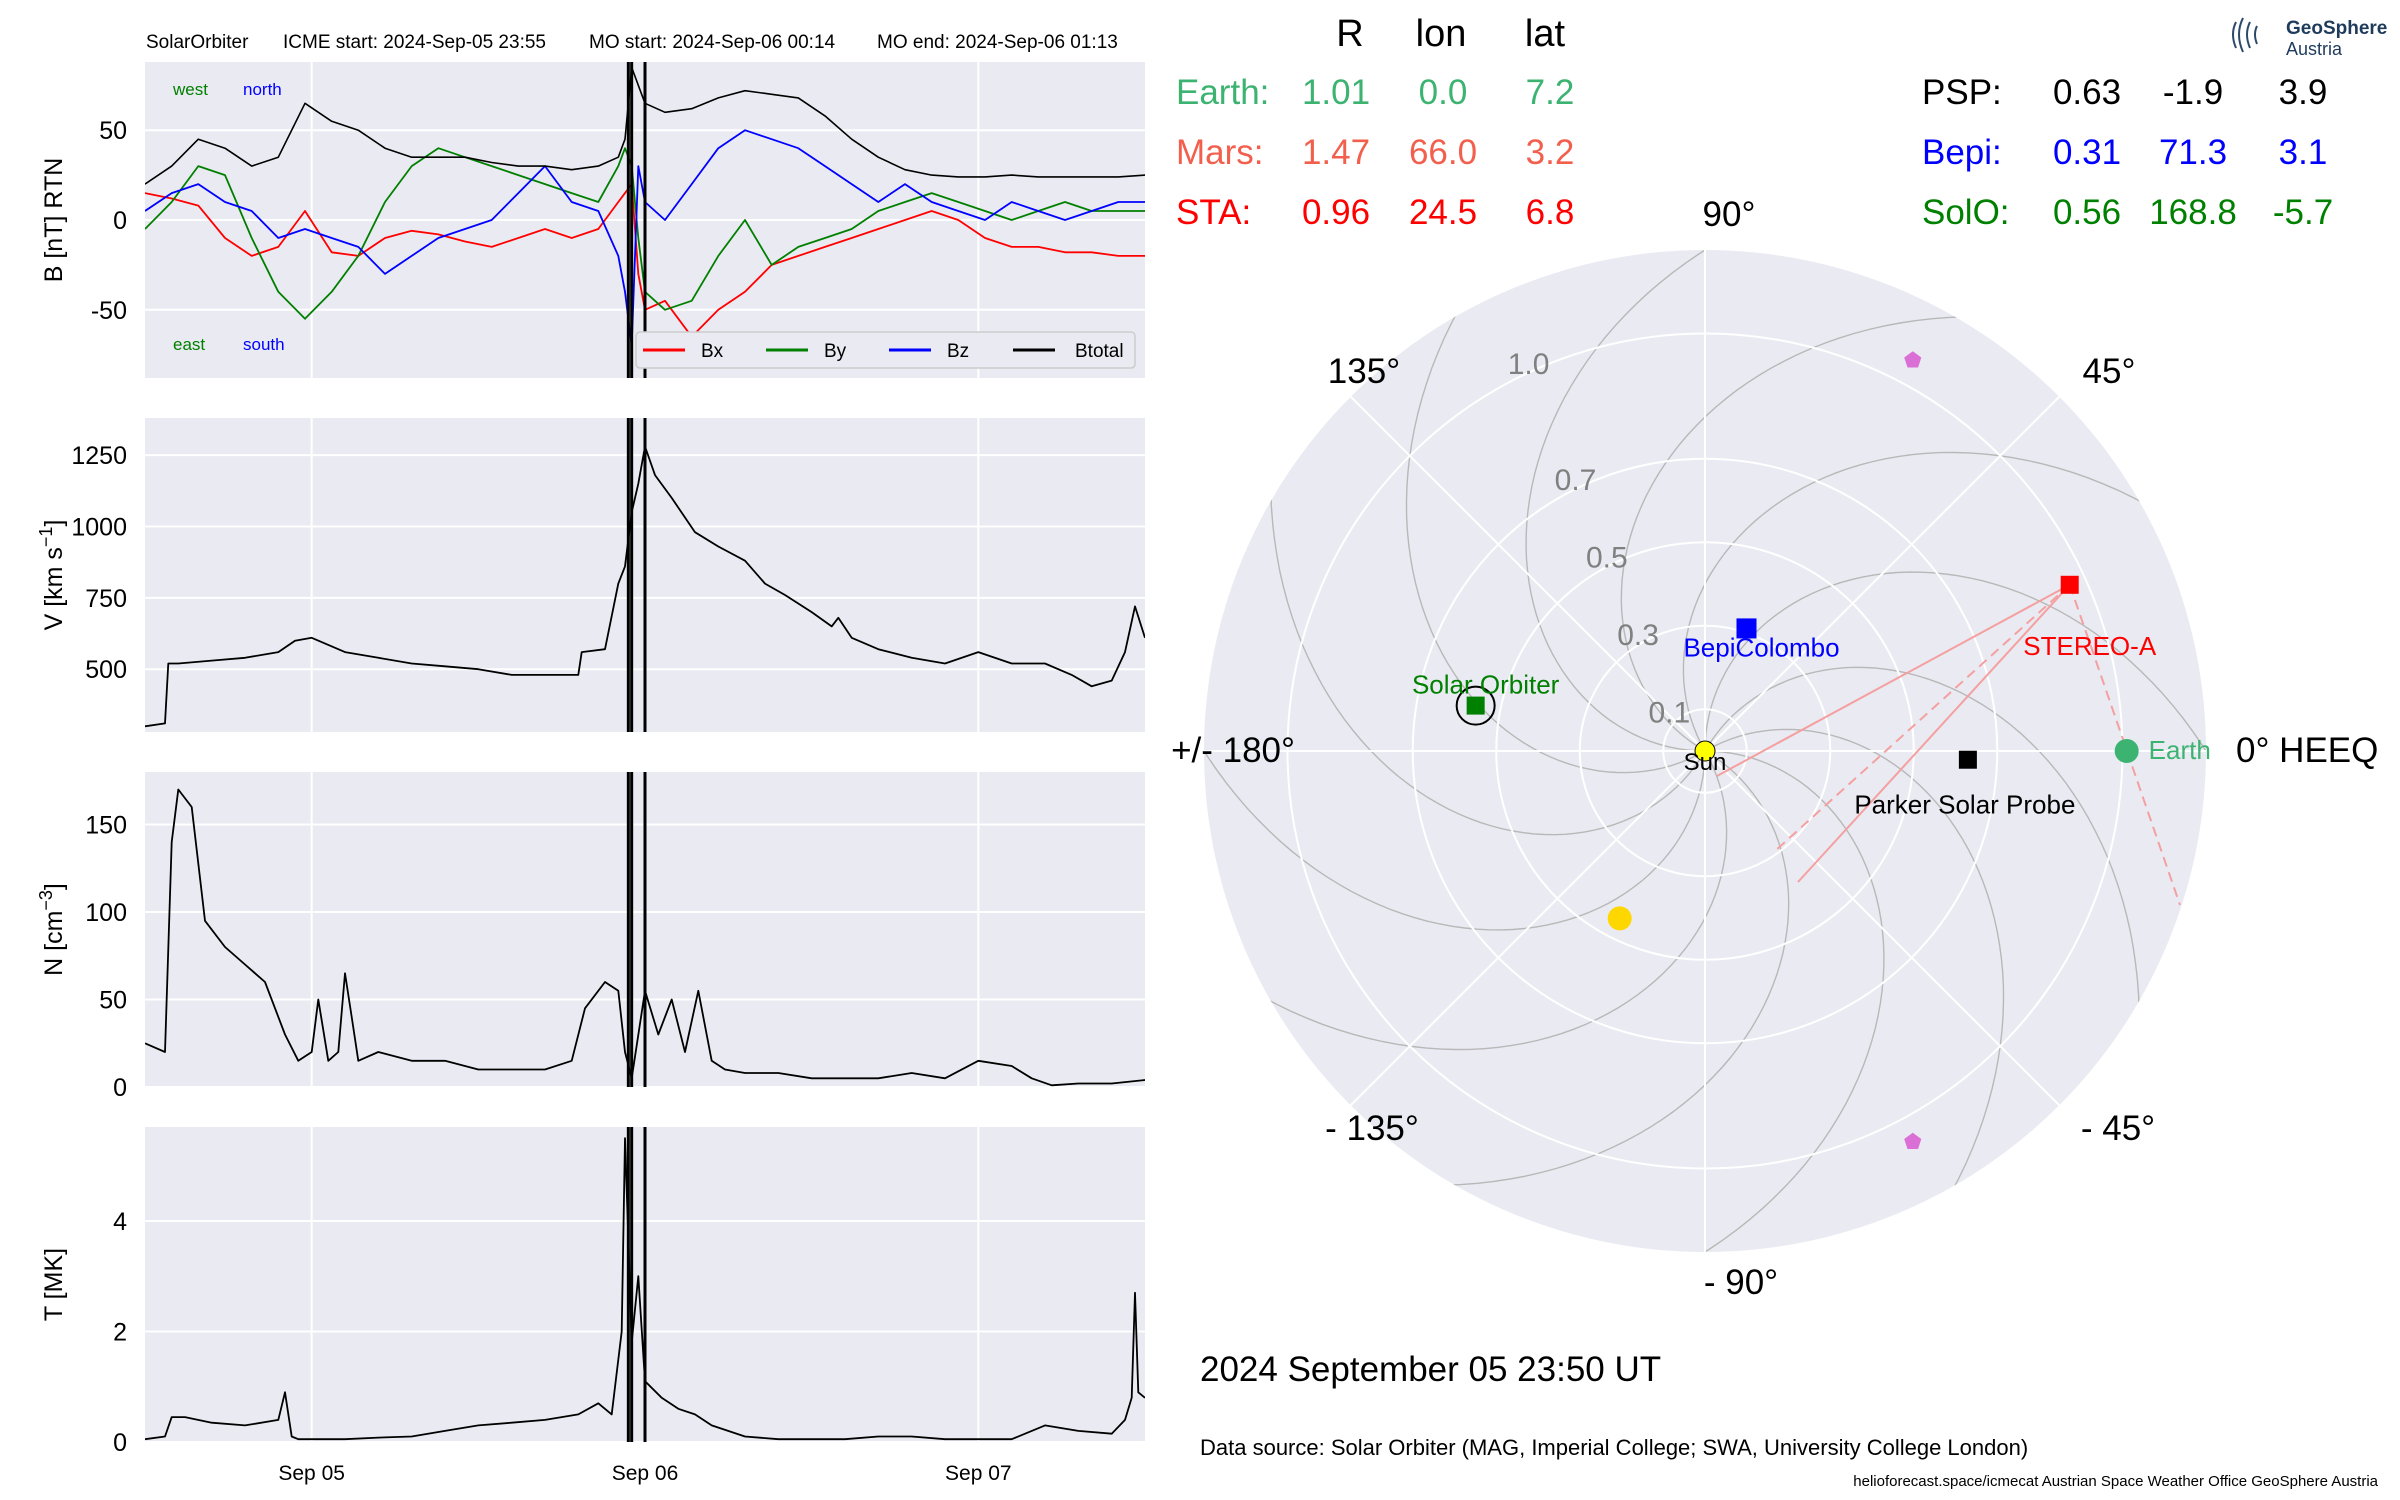  What do you see at coordinates (1213, 212) in the screenshot?
I see `table-name-2: STA:` at bounding box center [1213, 212].